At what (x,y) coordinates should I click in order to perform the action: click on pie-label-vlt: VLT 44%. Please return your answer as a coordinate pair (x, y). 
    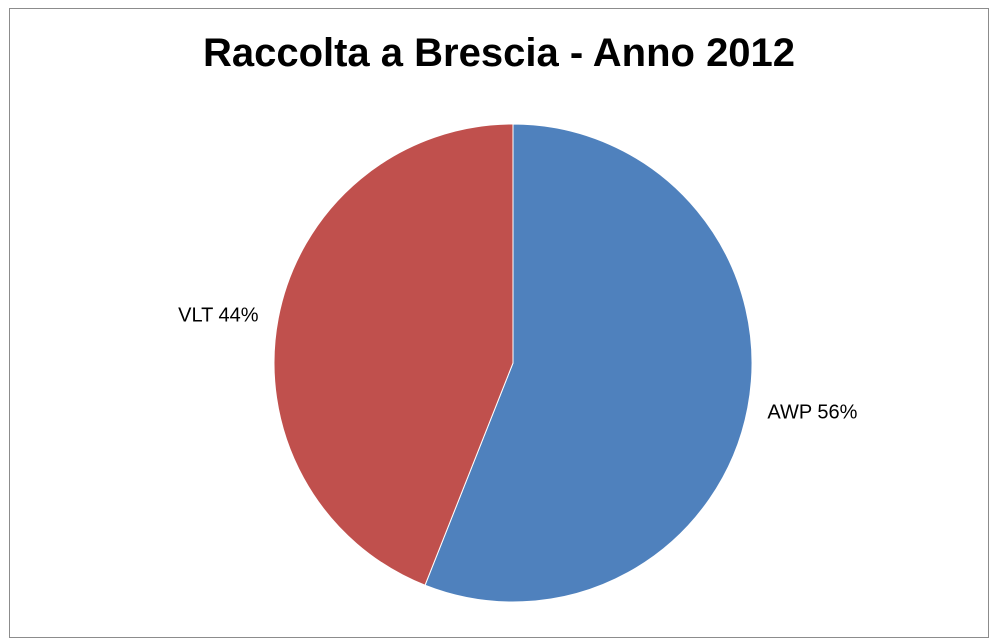
    Looking at the image, I should click on (218, 315).